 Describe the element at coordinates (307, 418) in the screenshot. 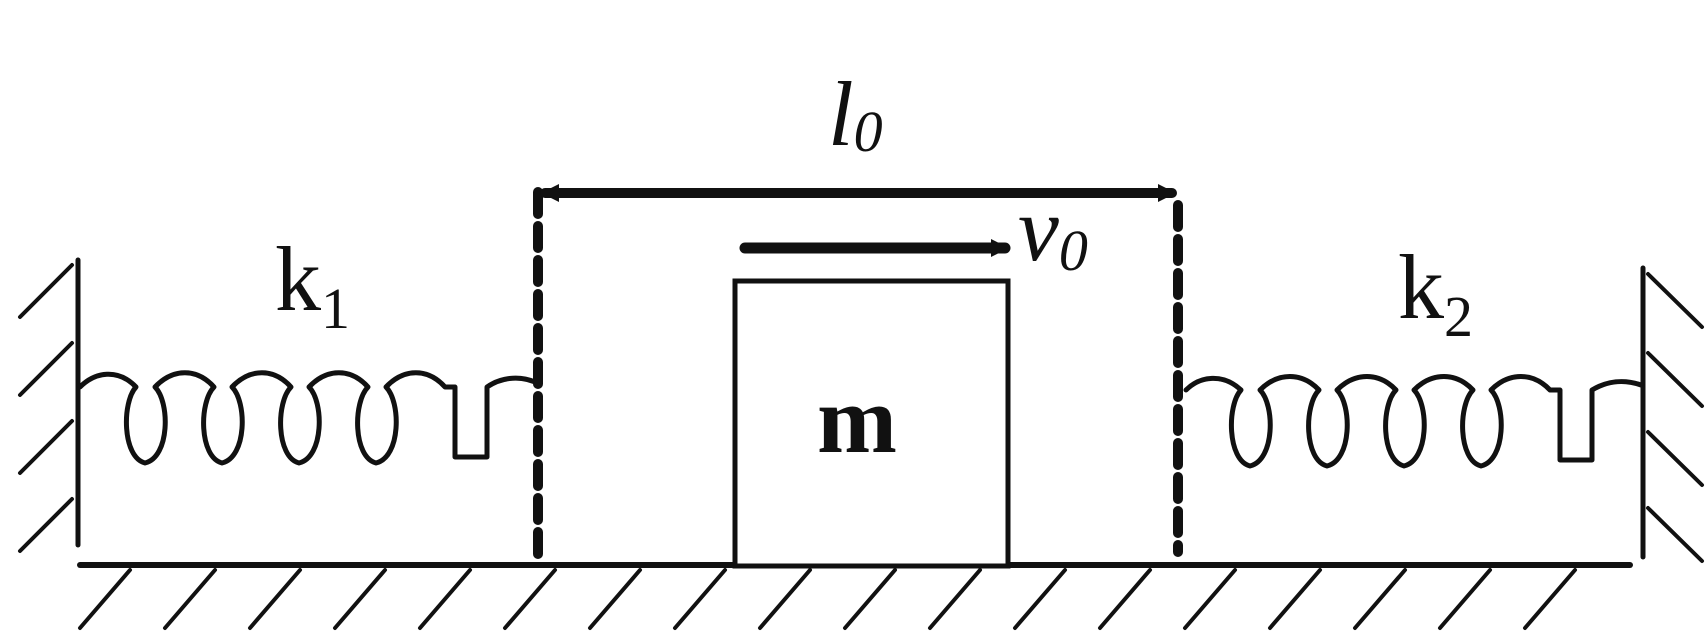

I see `left-spring` at that location.